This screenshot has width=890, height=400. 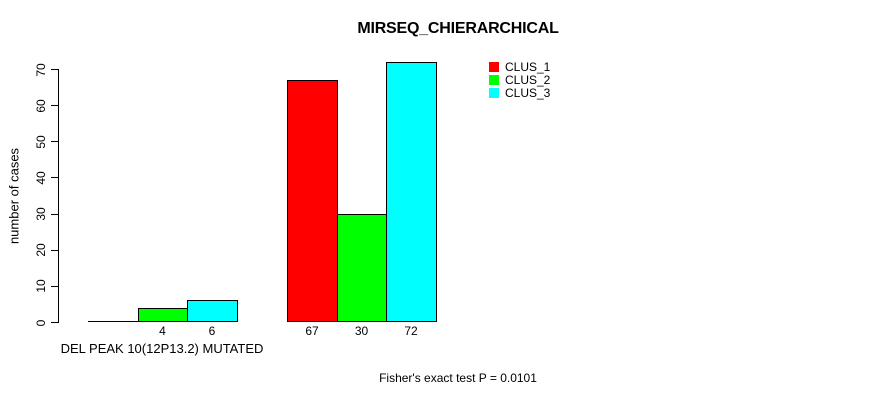 What do you see at coordinates (458, 28) in the screenshot?
I see `chart-title: MIRSEQ_CHIERARCHICAL` at bounding box center [458, 28].